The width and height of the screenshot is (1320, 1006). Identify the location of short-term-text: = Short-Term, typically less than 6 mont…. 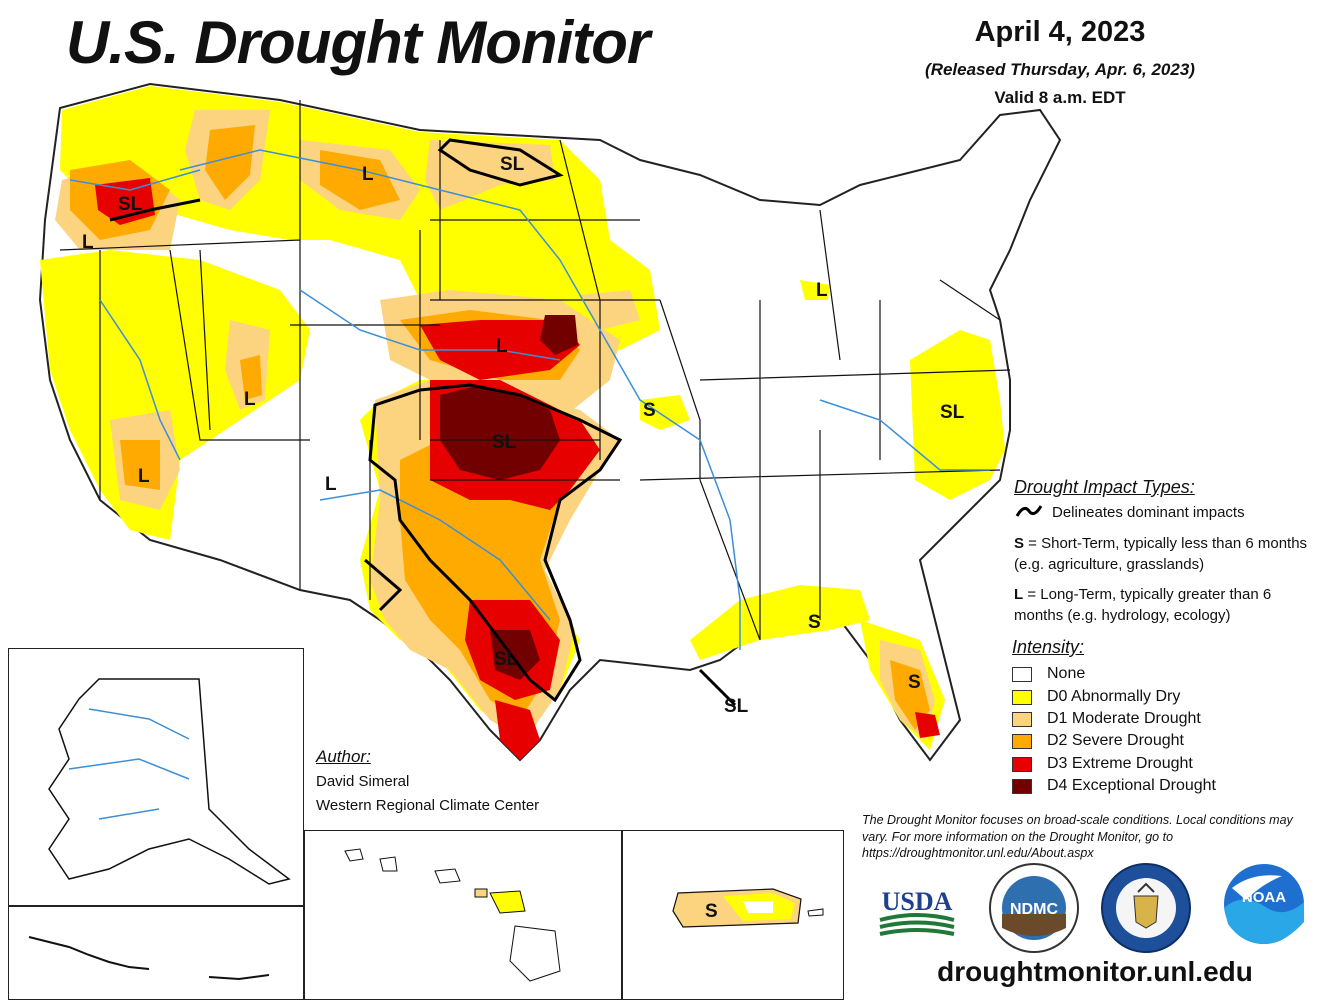
(1161, 554).